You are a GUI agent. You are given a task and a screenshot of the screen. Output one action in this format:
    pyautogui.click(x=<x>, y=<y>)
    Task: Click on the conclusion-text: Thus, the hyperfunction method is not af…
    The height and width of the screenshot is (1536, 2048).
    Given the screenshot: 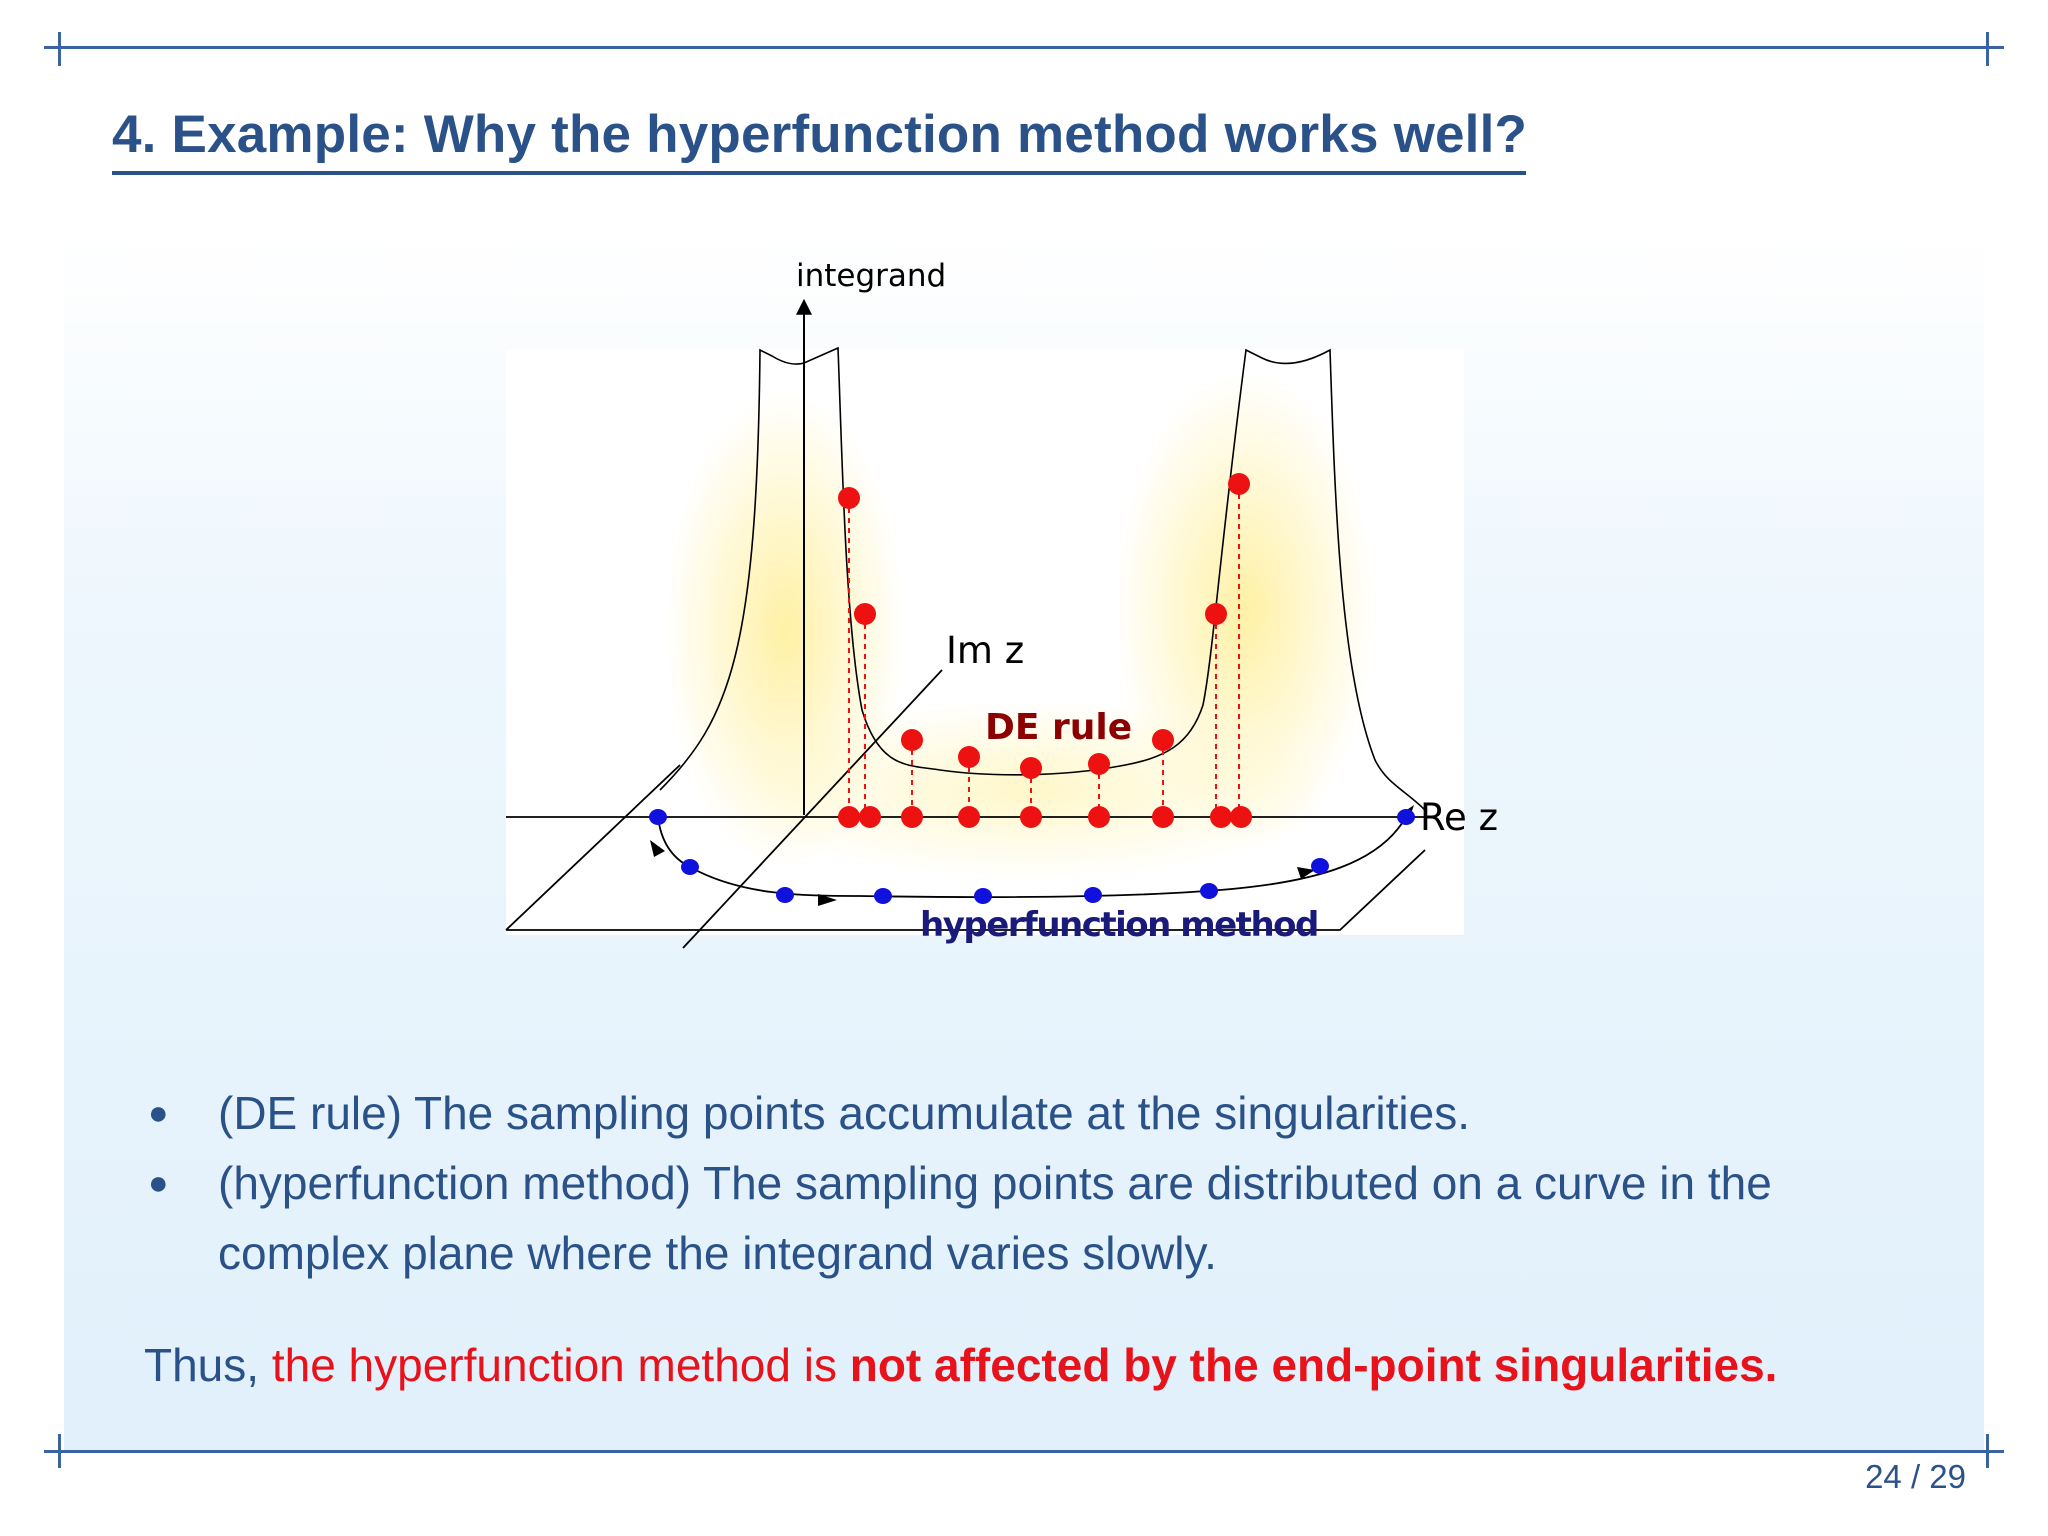 What is the action you would take?
    pyautogui.click(x=994, y=1365)
    